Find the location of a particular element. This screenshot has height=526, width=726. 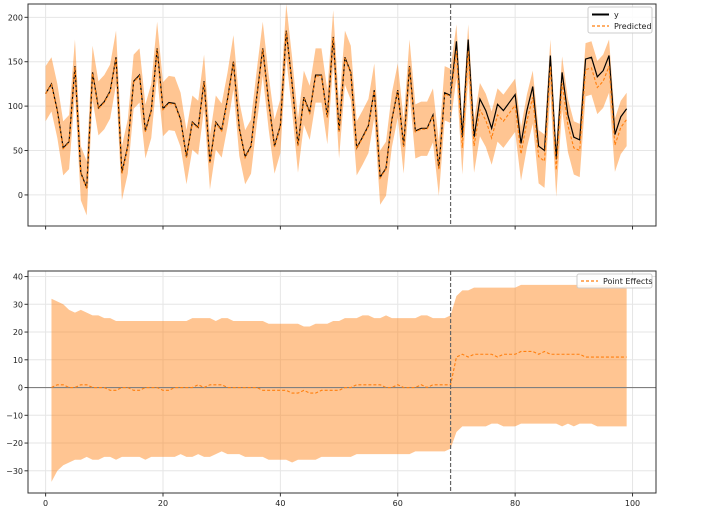

bot-ytick-label-5: 20 is located at coordinates (18, 332).